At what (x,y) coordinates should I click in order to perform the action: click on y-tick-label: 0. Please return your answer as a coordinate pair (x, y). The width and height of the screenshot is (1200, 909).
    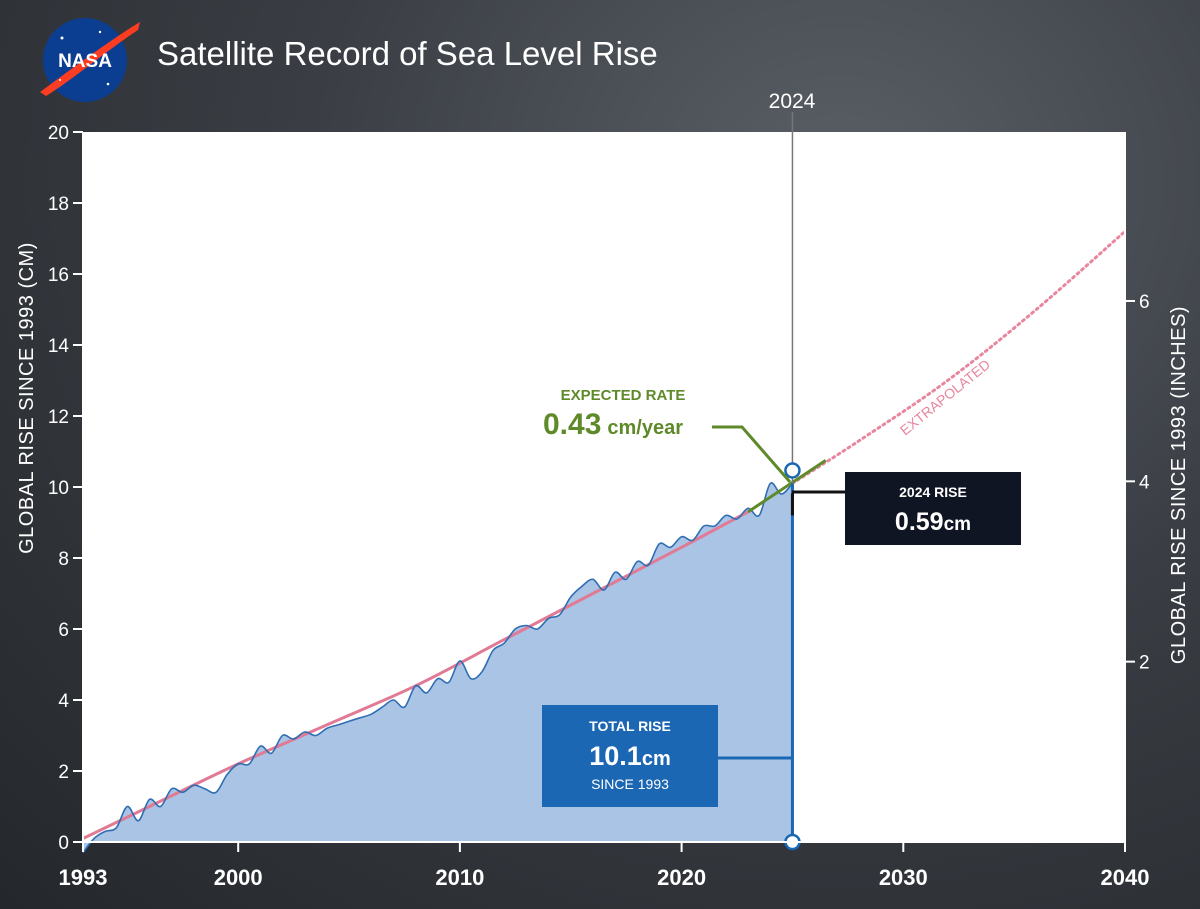
    Looking at the image, I should click on (63, 843).